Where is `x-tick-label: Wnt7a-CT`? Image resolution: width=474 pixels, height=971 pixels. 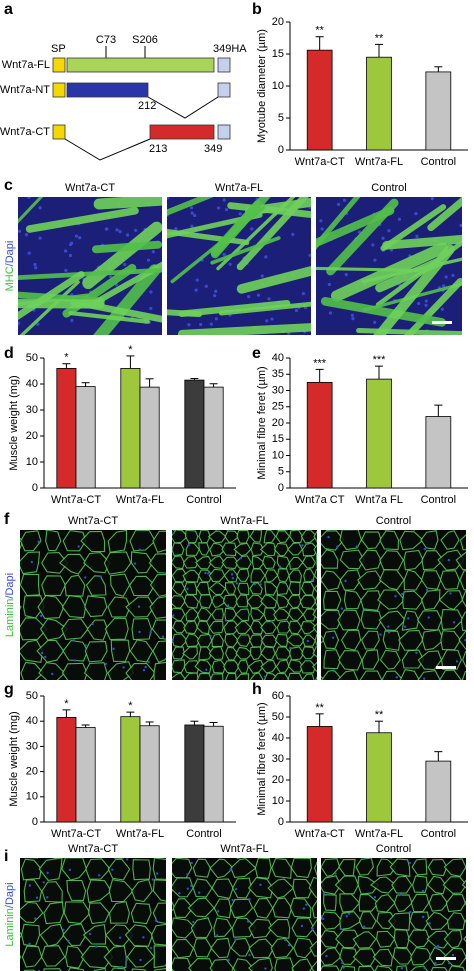 x-tick-label: Wnt7a-CT is located at coordinates (76, 834).